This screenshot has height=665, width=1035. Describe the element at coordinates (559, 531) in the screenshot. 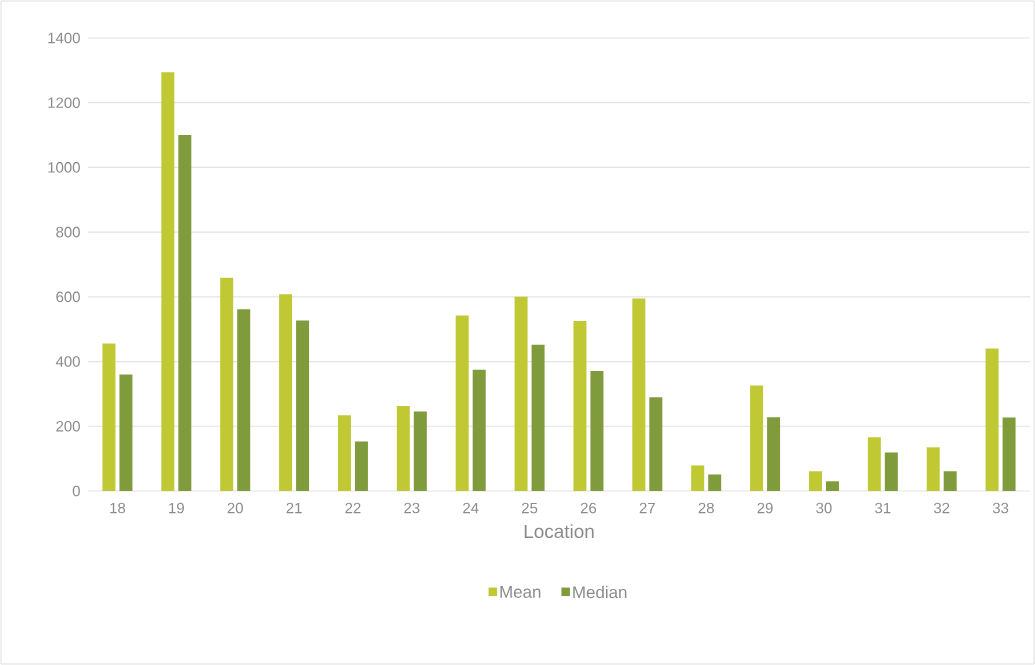

I see `x-axis-title: Location` at that location.